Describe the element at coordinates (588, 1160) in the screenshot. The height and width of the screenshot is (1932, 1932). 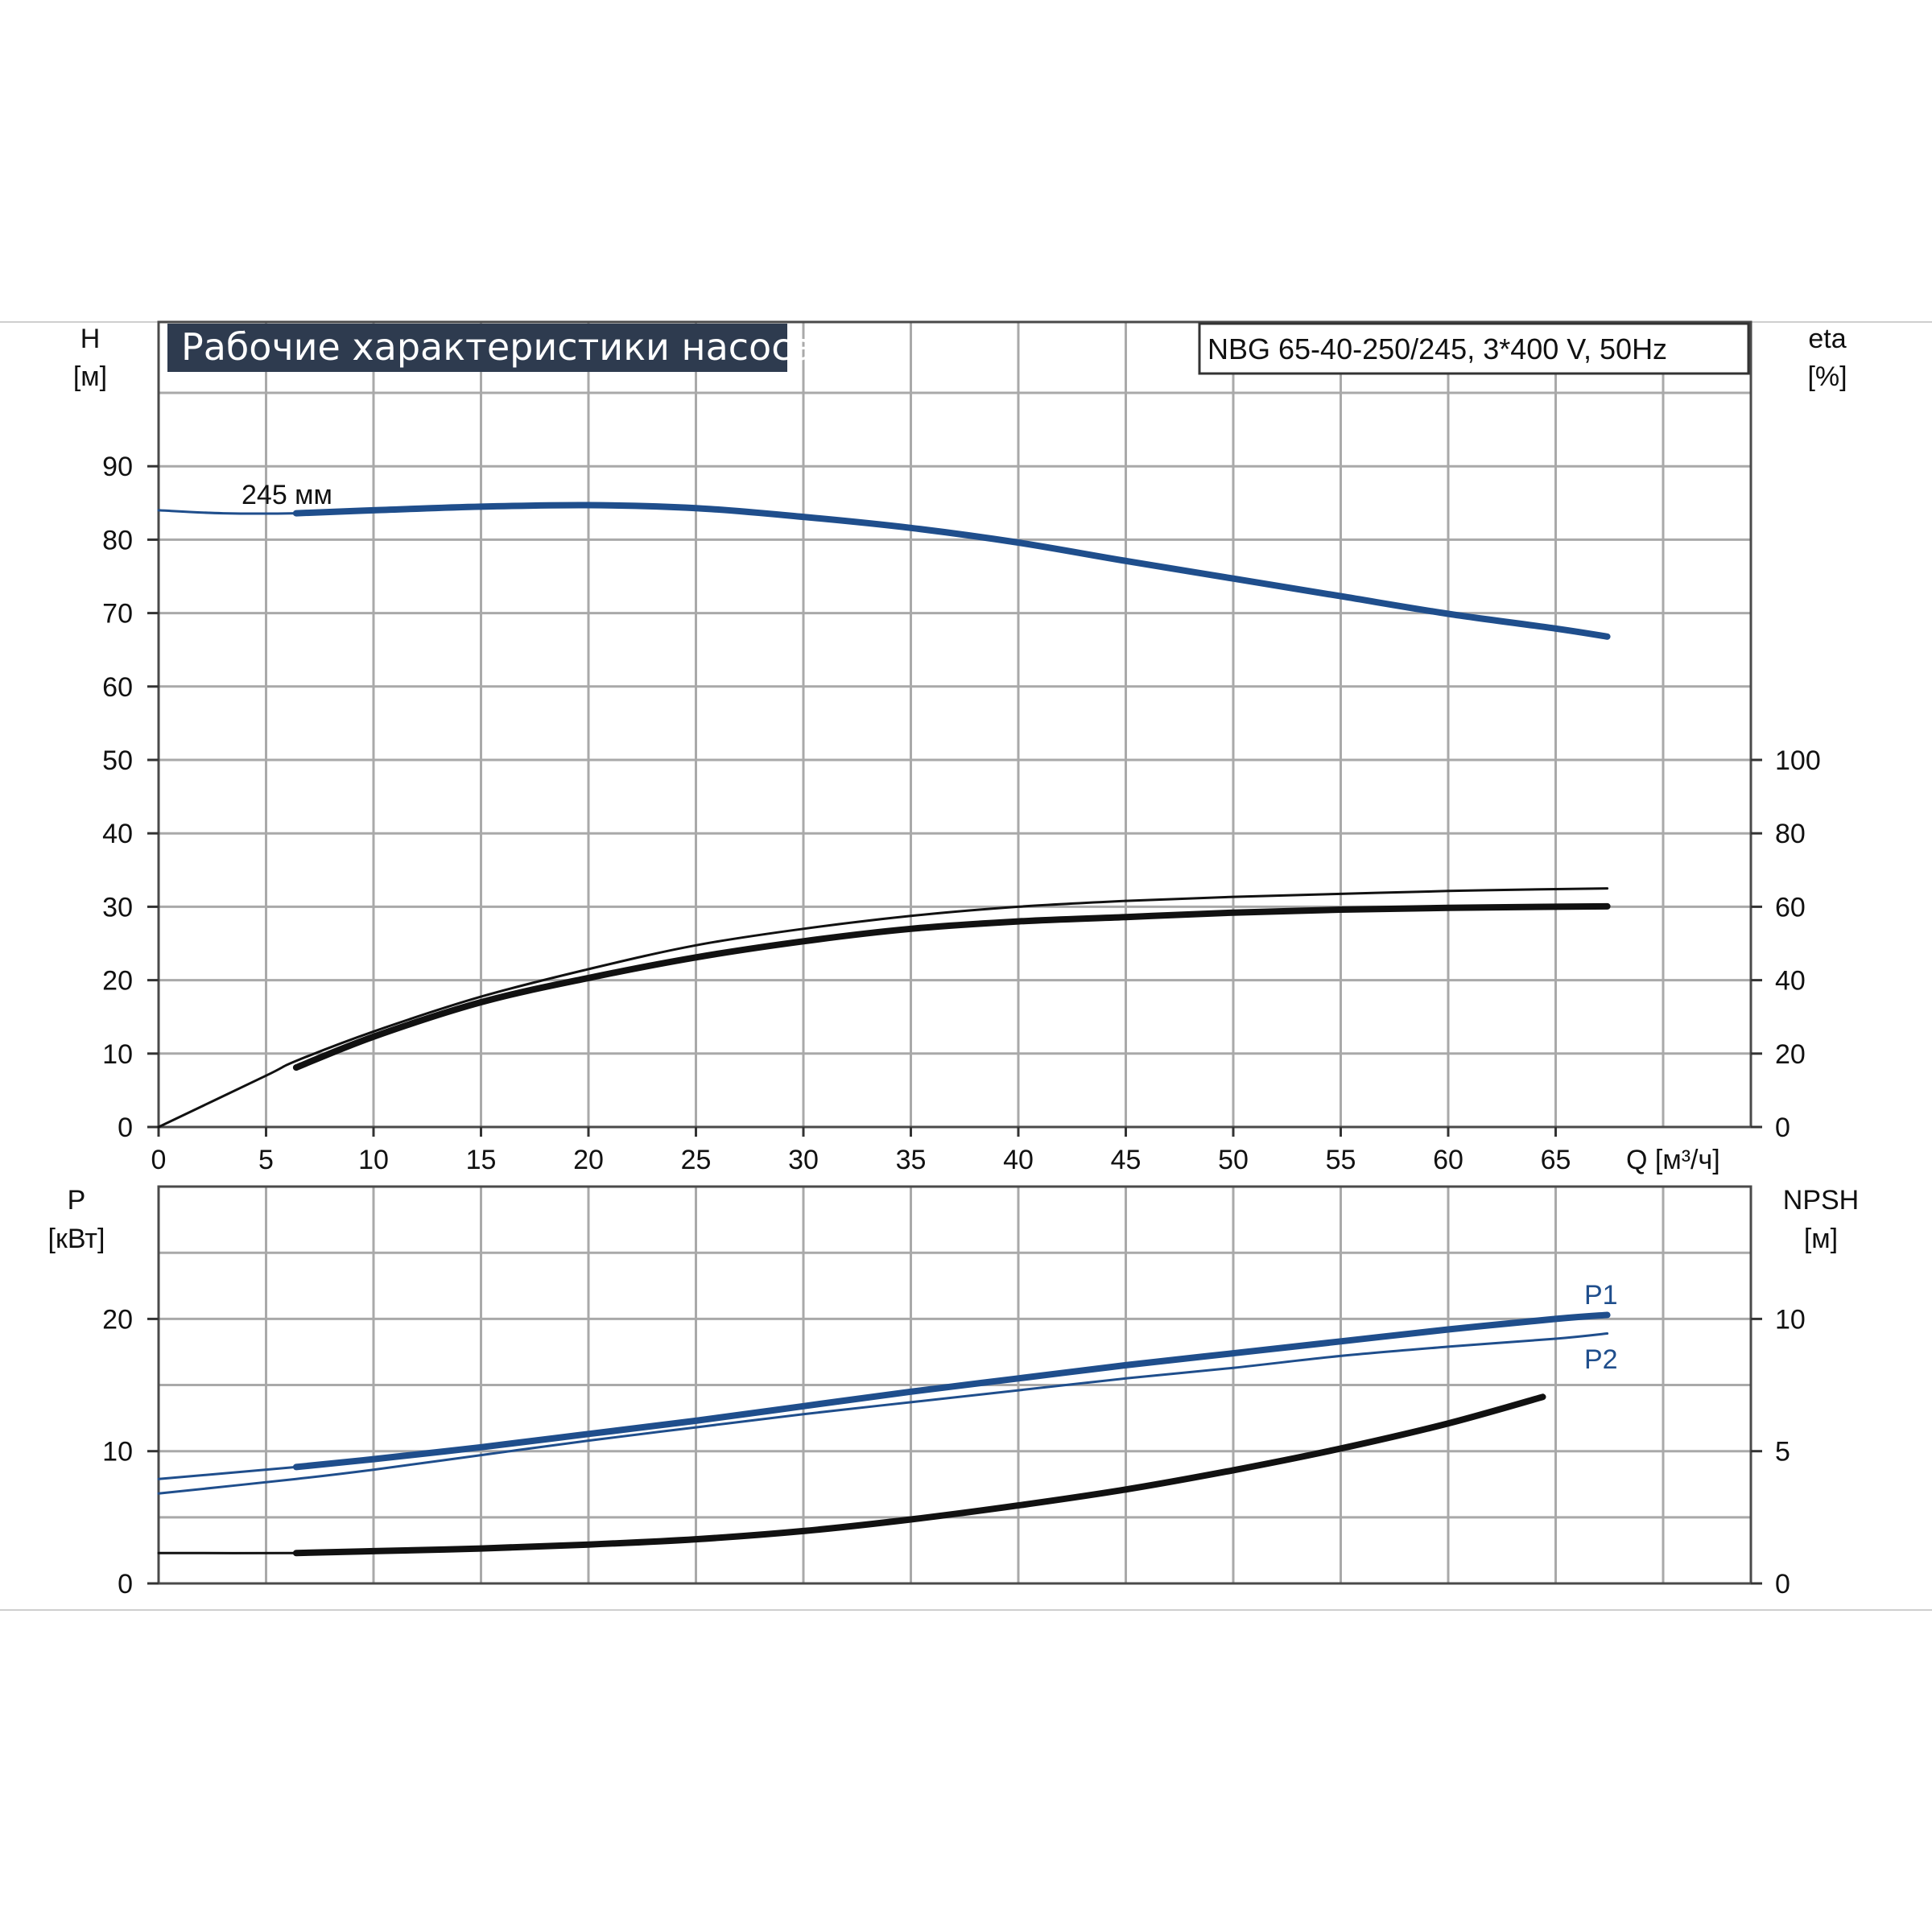
I see `x-tick-label: 20` at that location.